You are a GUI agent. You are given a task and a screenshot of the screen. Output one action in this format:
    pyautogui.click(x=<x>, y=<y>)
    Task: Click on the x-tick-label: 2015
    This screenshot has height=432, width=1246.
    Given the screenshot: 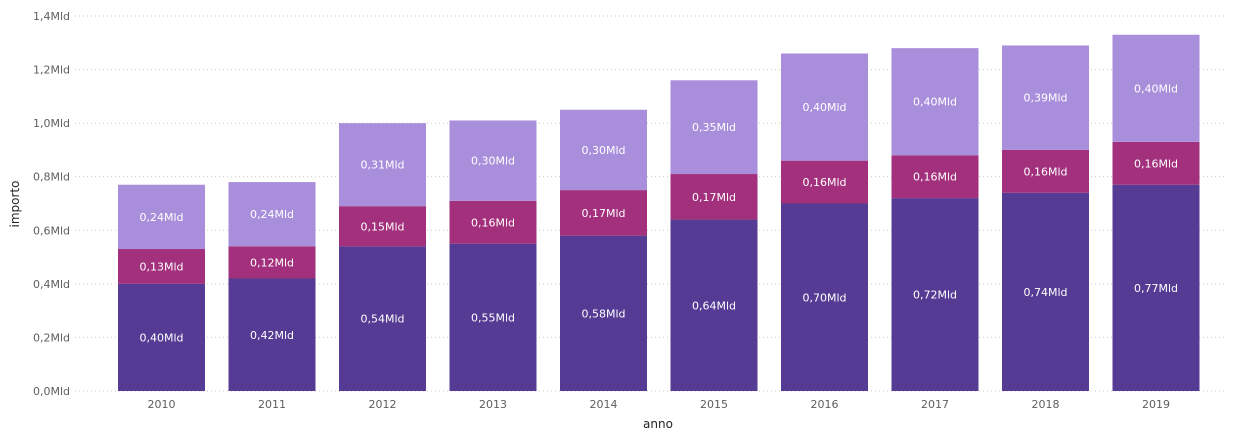 What is the action you would take?
    pyautogui.click(x=714, y=404)
    